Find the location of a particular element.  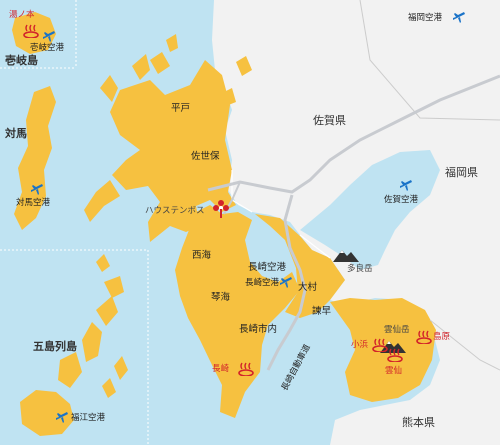

label-kumamoto: 熊本県 is located at coordinates (418, 422).